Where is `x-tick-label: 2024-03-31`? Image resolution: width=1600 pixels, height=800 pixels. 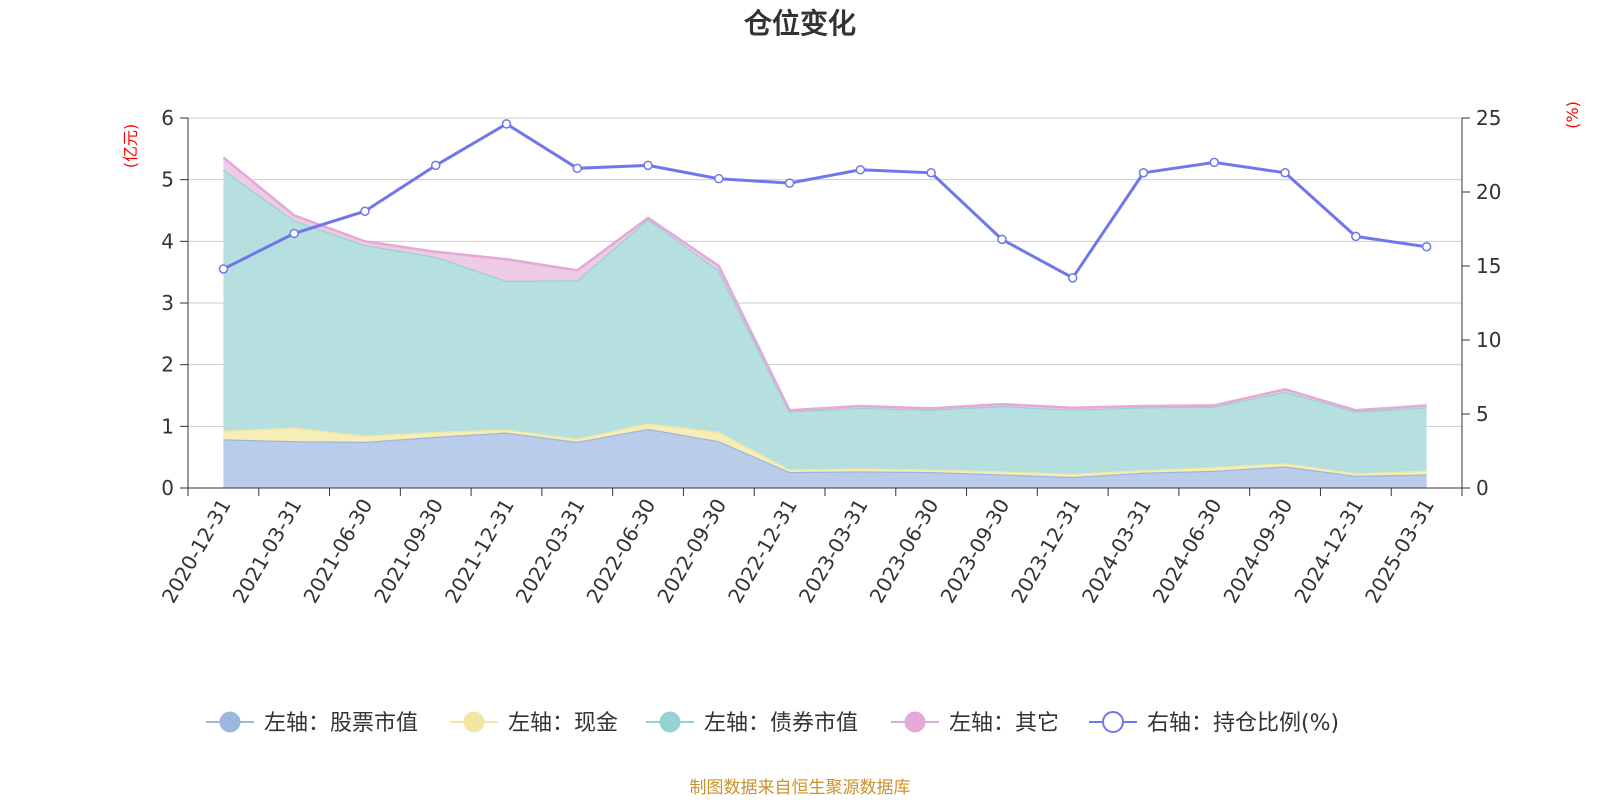
x-tick-label: 2024-03-31 is located at coordinates (1116, 551).